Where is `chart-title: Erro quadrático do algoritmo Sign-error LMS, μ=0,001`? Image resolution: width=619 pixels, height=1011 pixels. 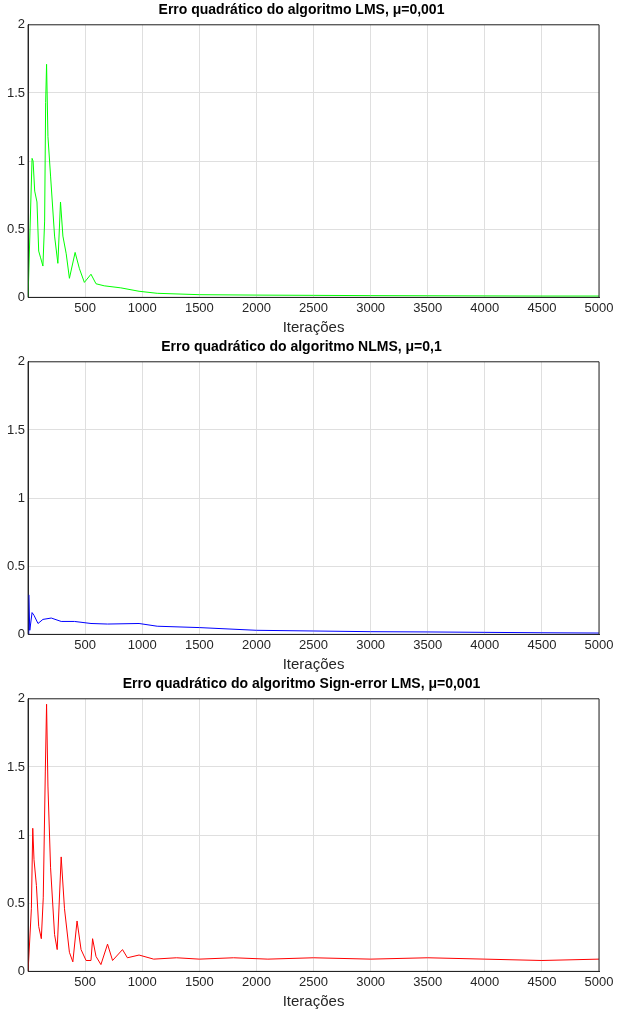
chart-title: Erro quadrático do algoritmo Sign-error LMS, μ=0,001 is located at coordinates (301, 683).